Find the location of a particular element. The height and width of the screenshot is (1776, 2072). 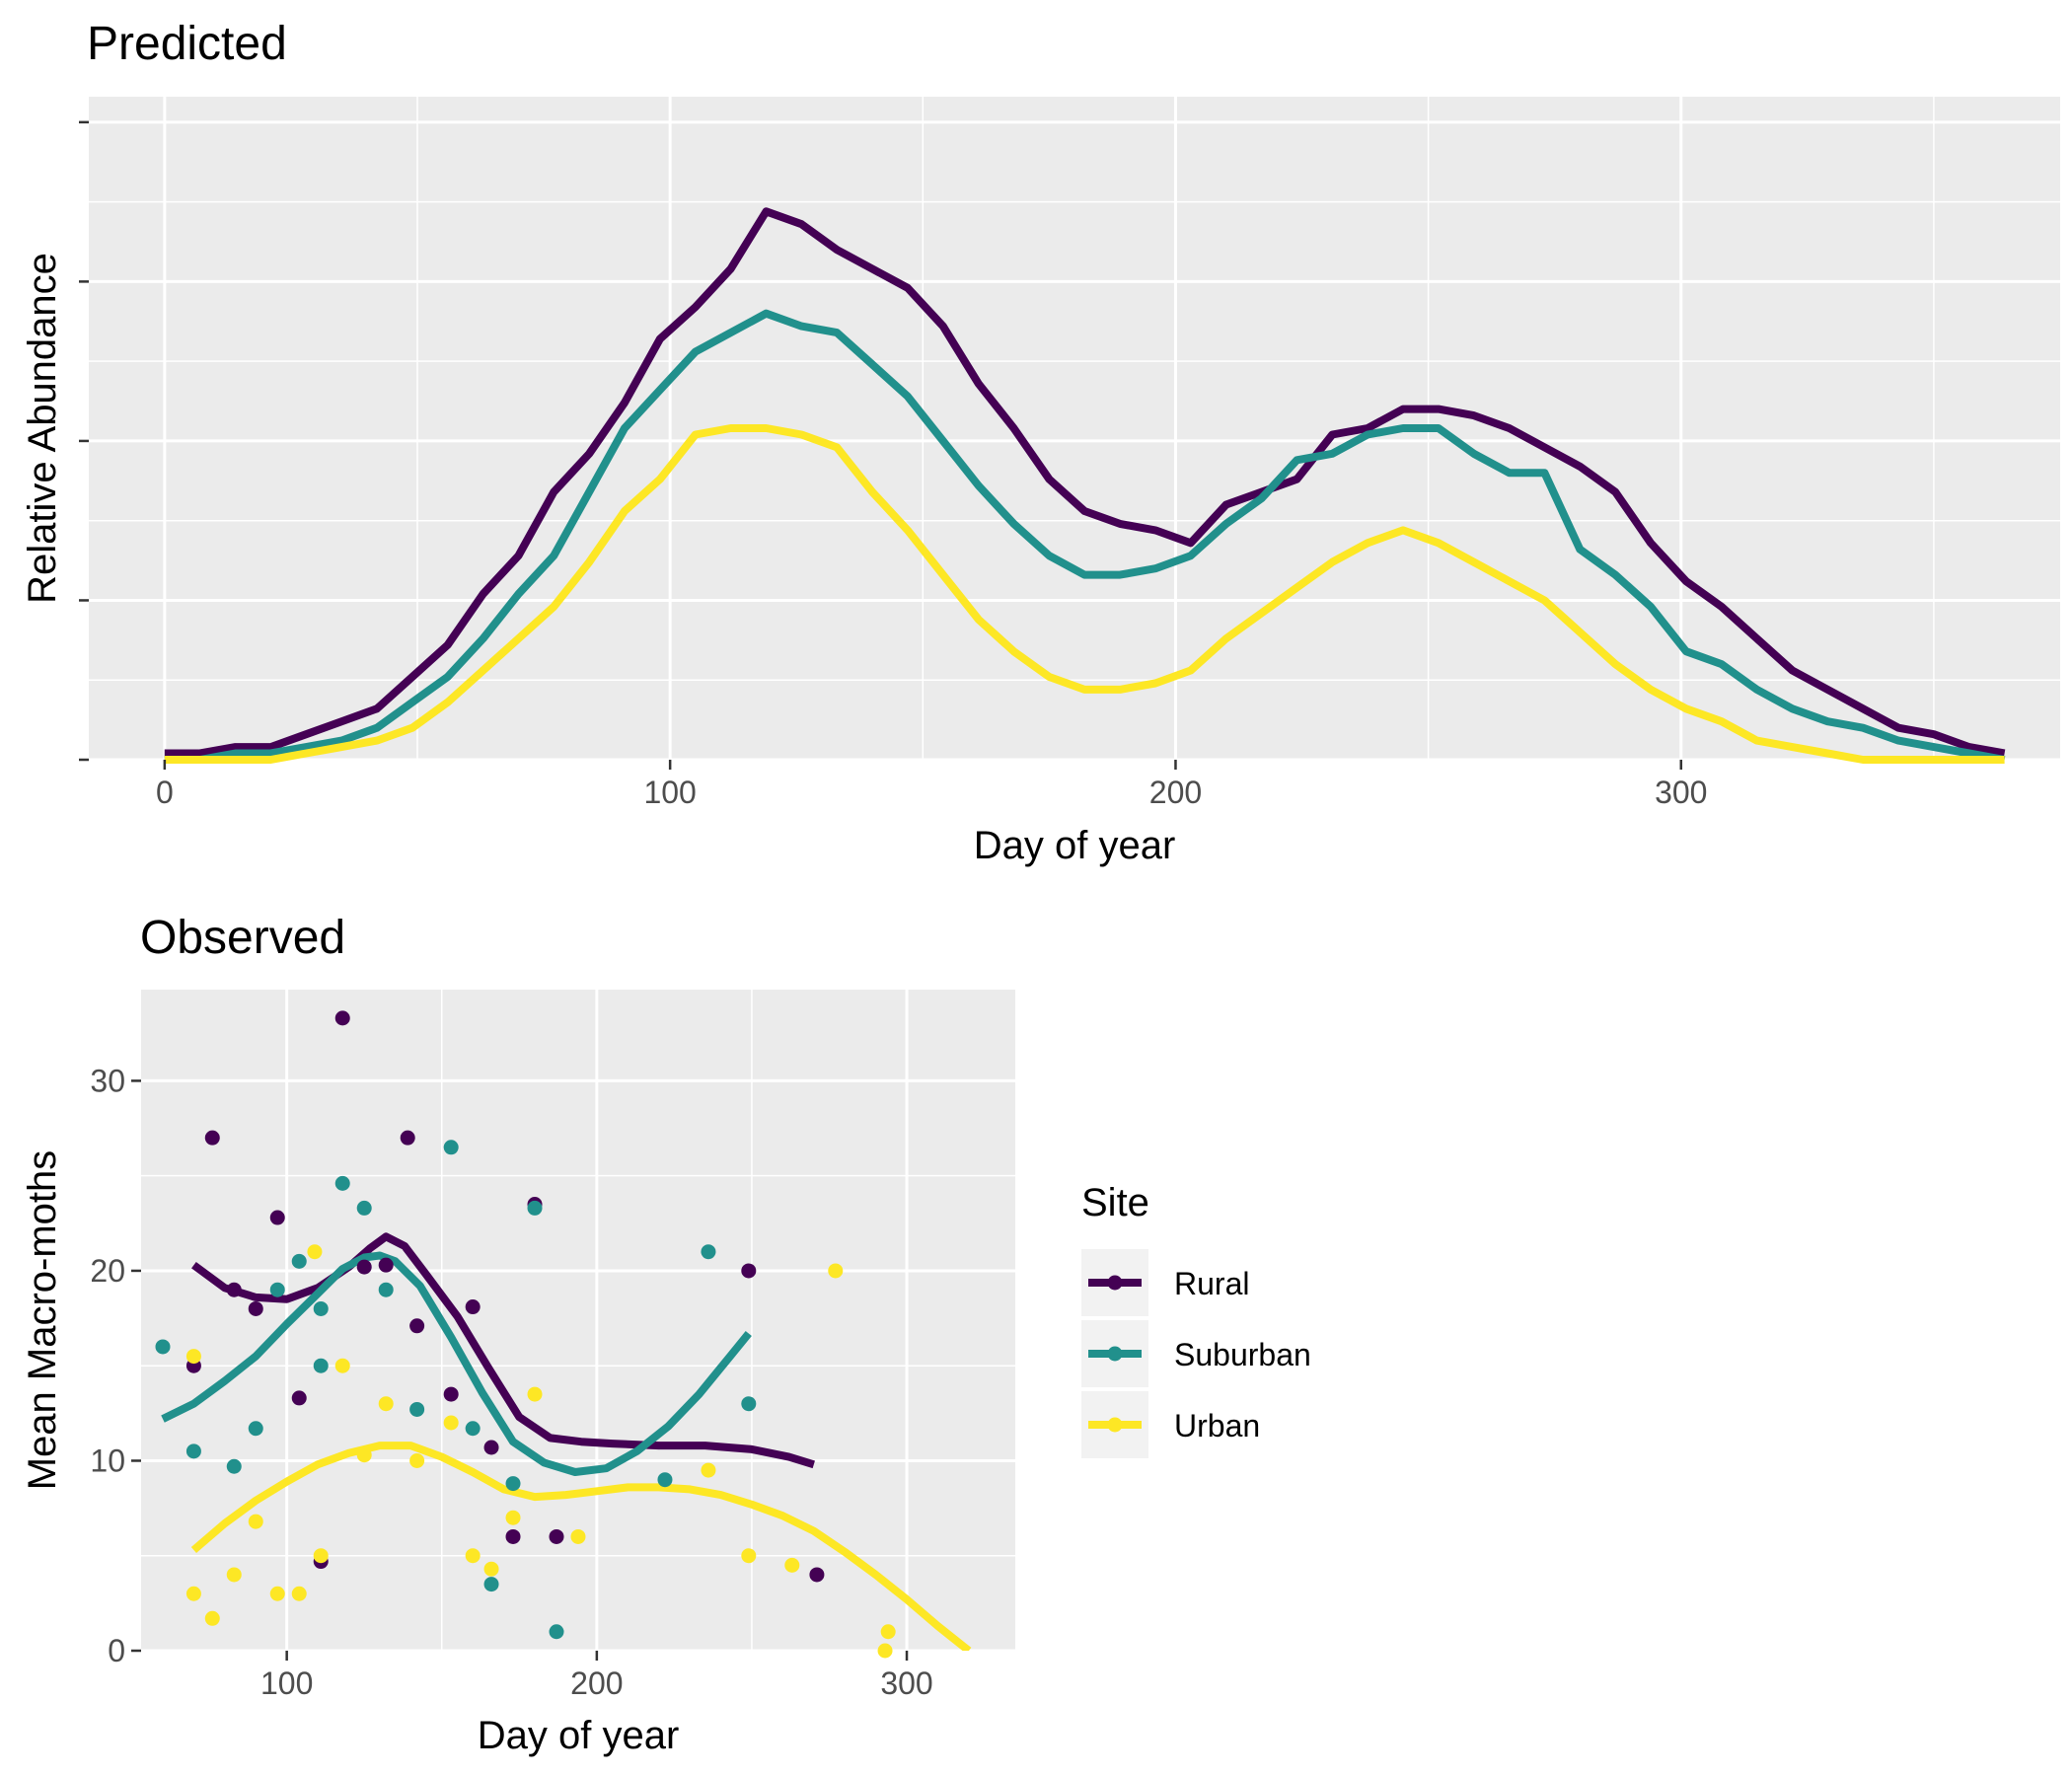

legend-label-suburban: Suburban is located at coordinates (1243, 1355).